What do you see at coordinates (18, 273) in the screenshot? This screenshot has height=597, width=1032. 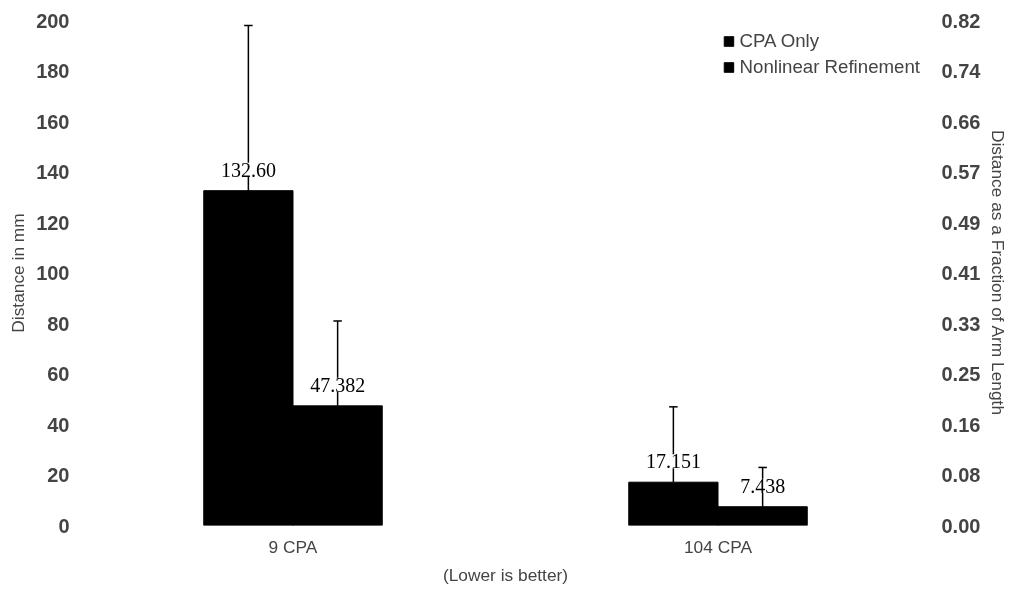 I see `y-axis-title: Distance in mm` at bounding box center [18, 273].